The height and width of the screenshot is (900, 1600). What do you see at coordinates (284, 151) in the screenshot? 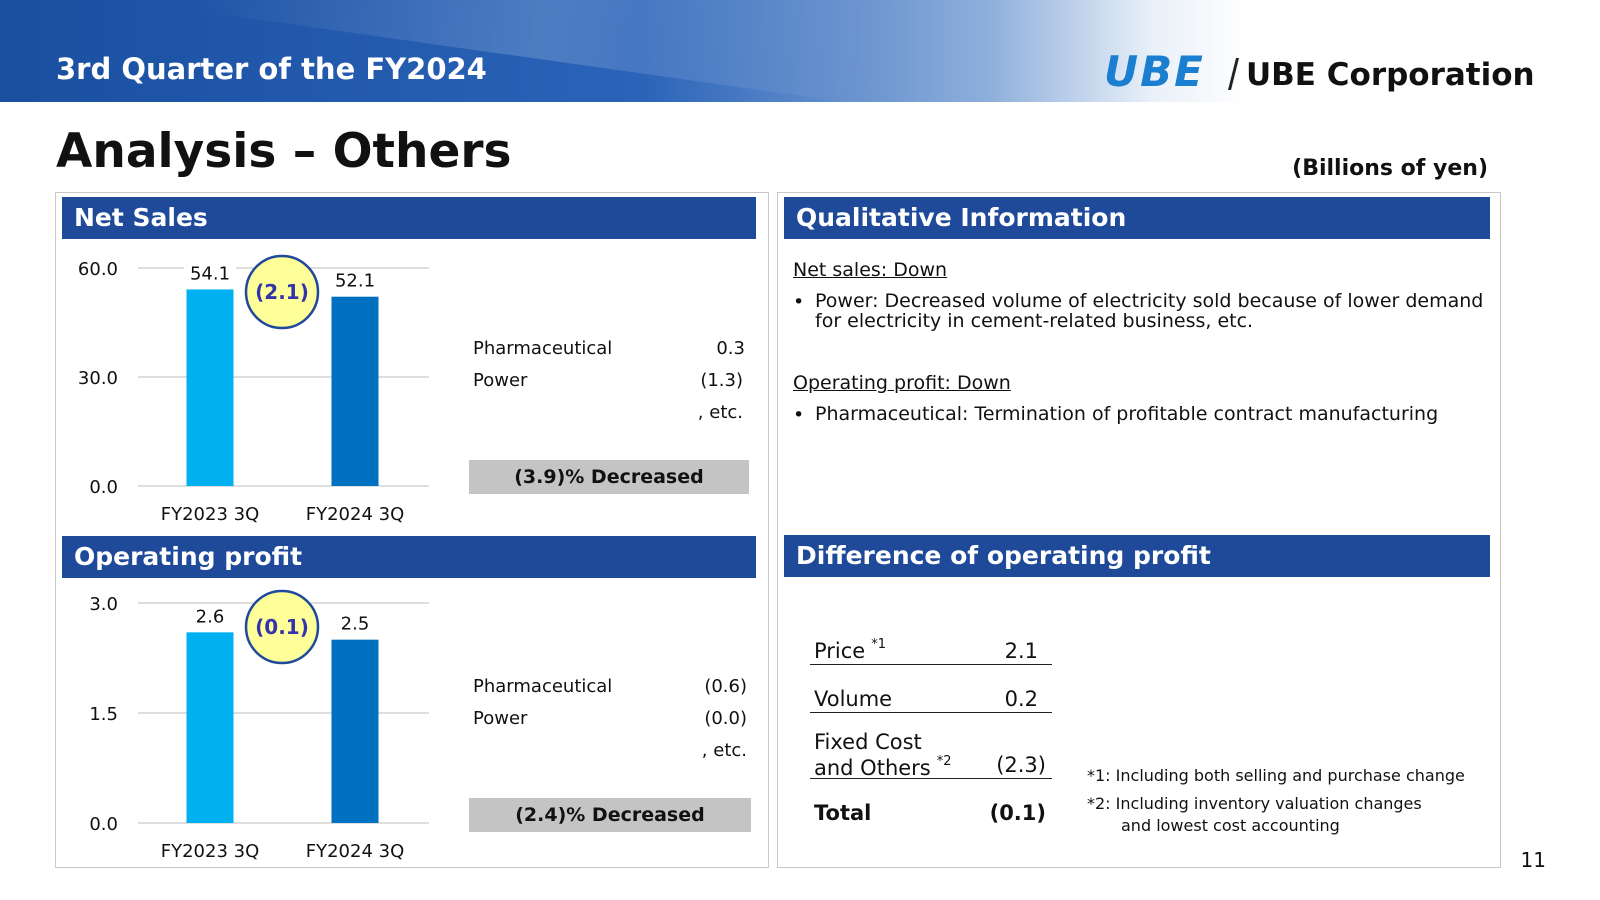
I see `page-title: Analysis – Others` at bounding box center [284, 151].